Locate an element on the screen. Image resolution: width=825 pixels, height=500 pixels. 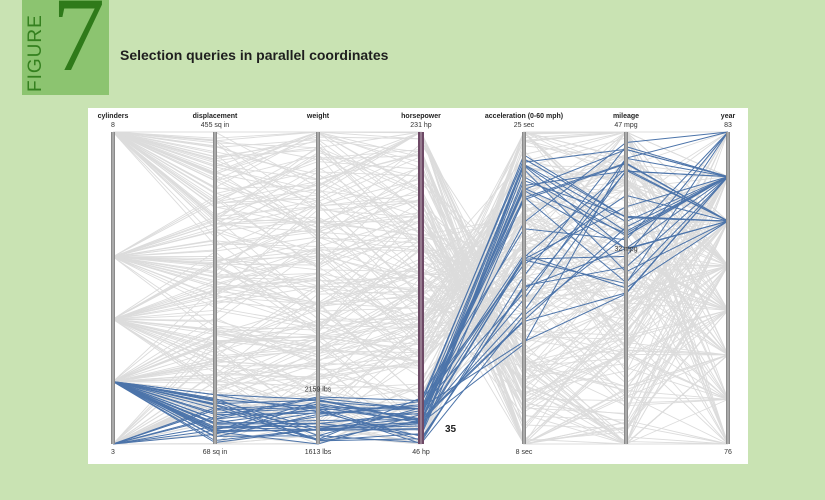
axis-title-displacement: displacement is located at coordinates (215, 116).